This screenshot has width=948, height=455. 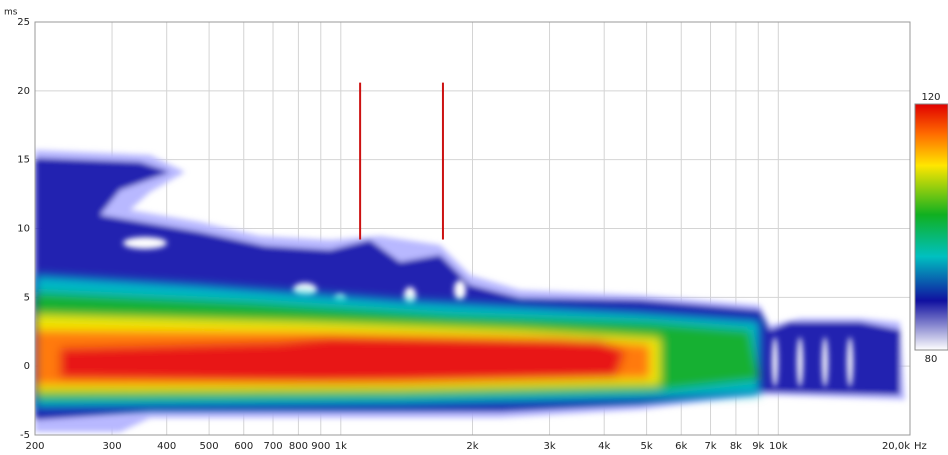 I want to click on y-tick-label: 0, so click(x=27, y=366).